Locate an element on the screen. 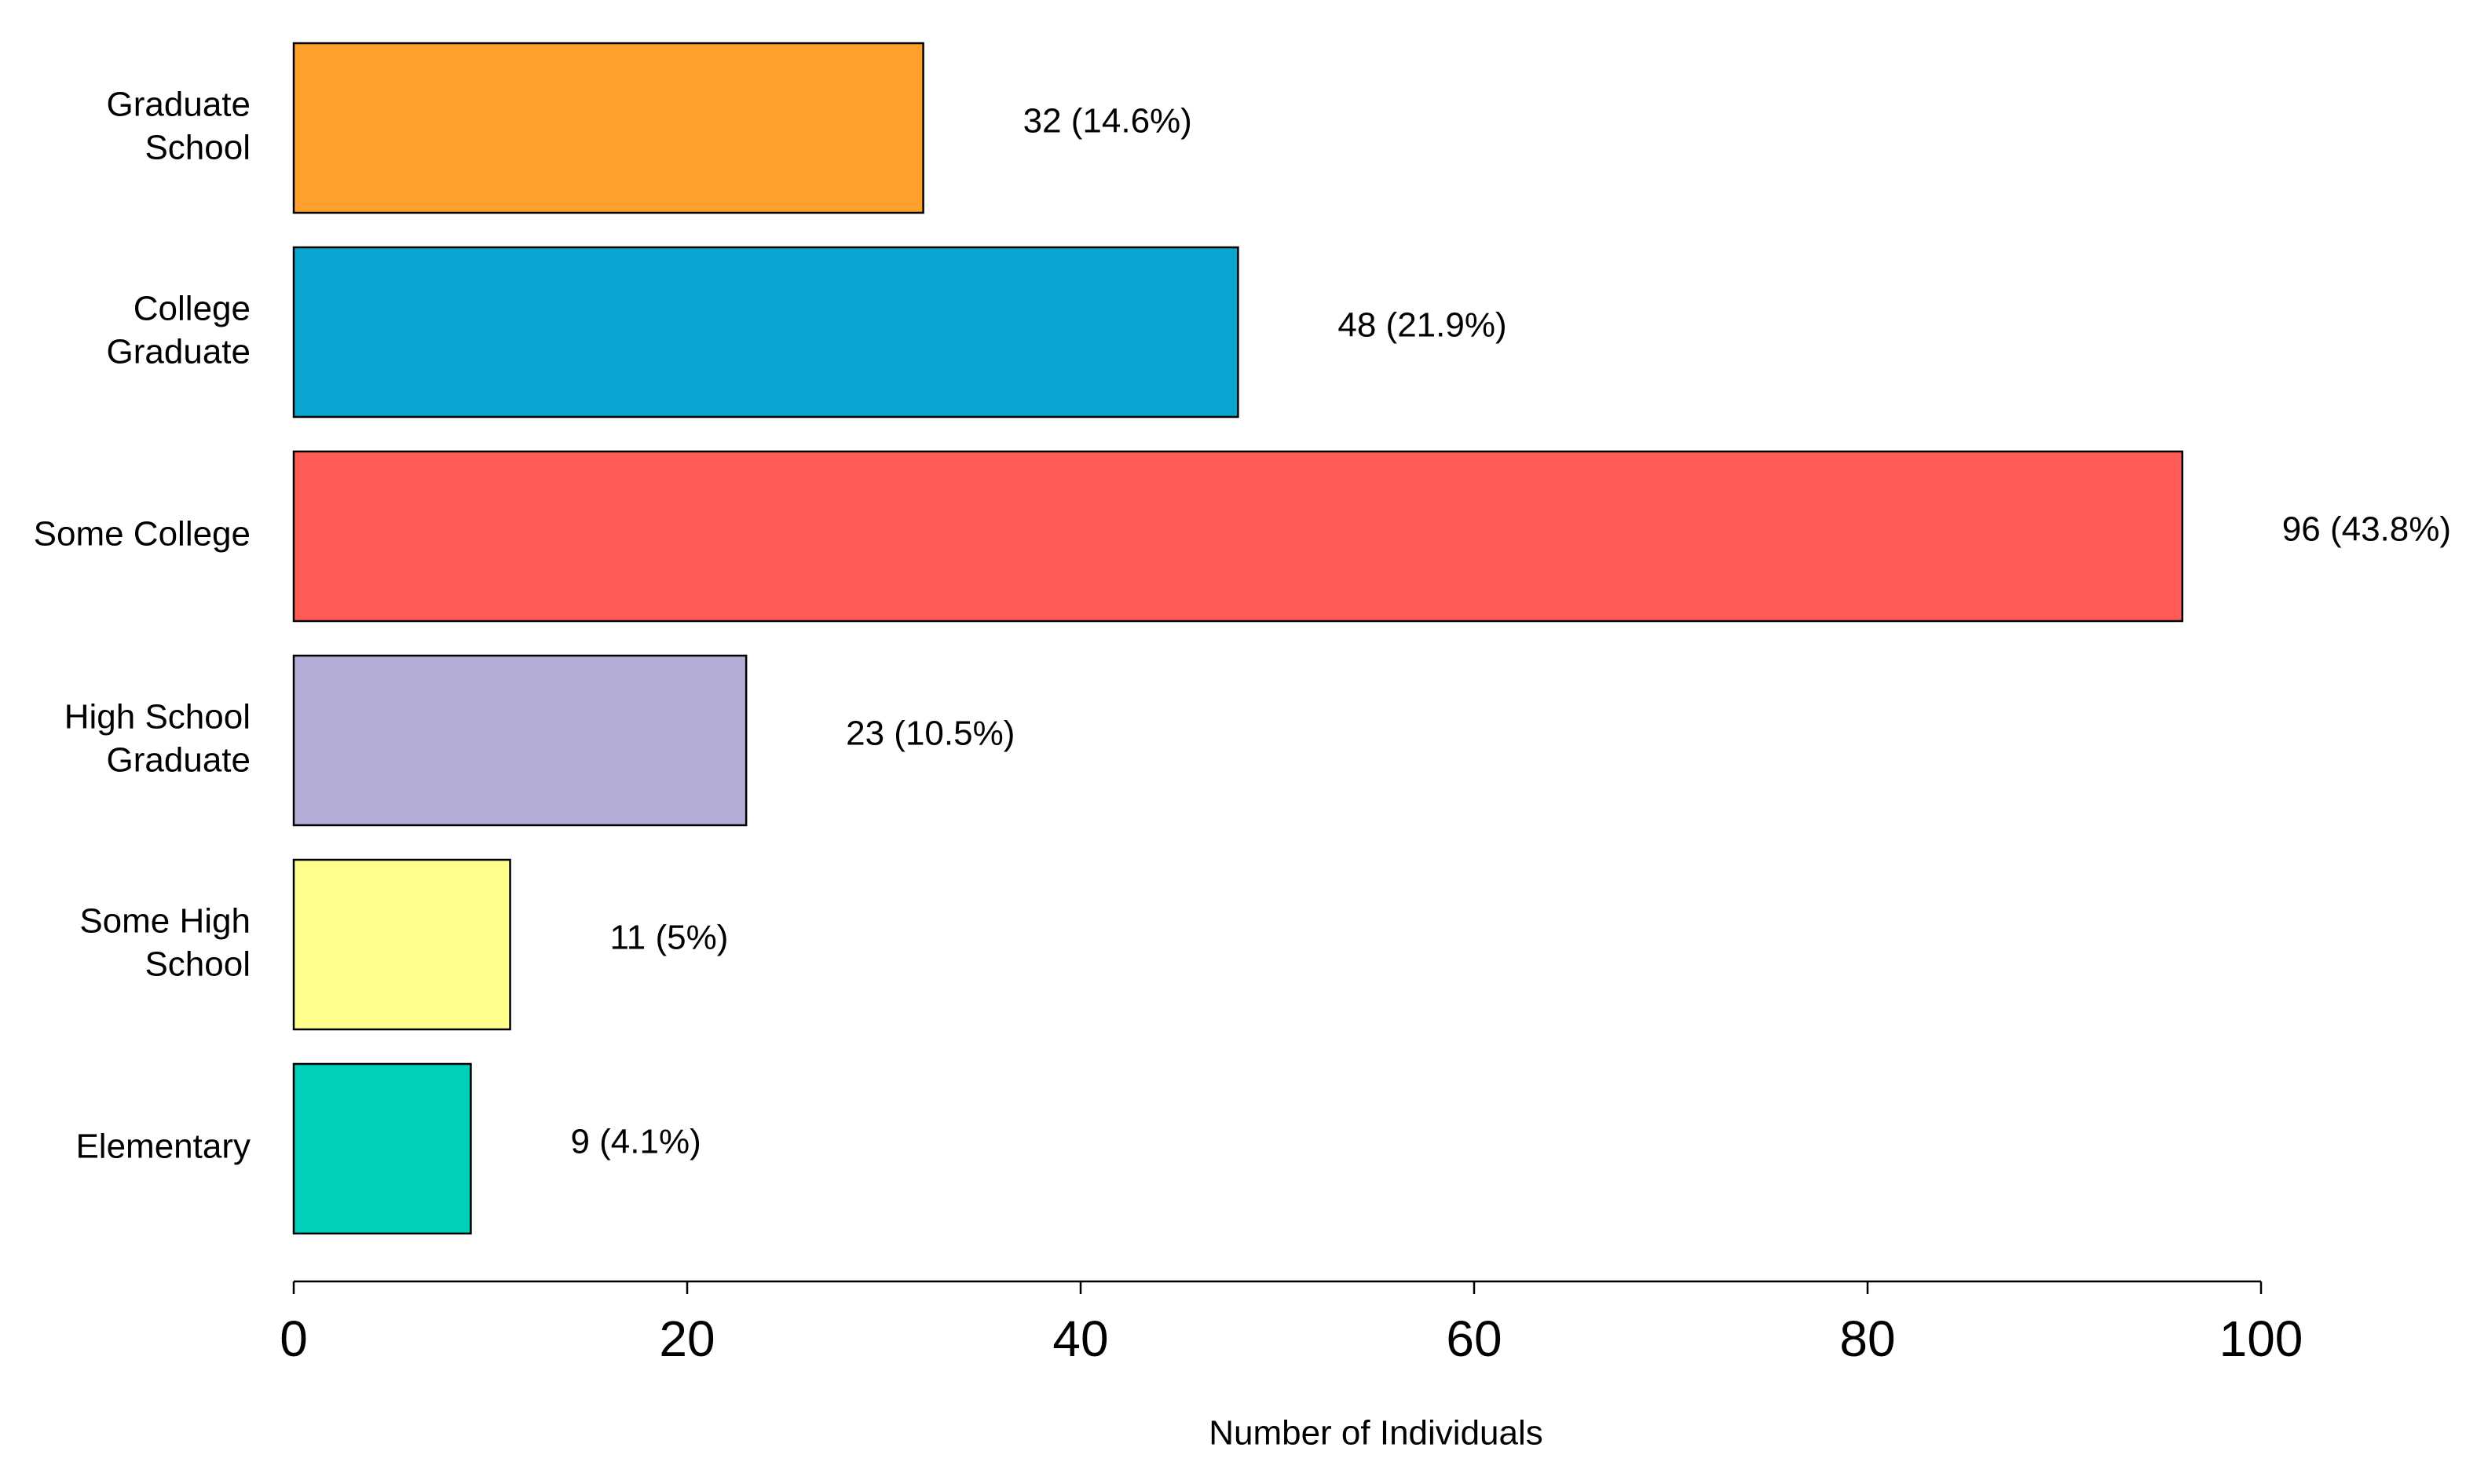 This screenshot has width=2488, height=1484. value-label: 32 (14.6%) is located at coordinates (1107, 121).